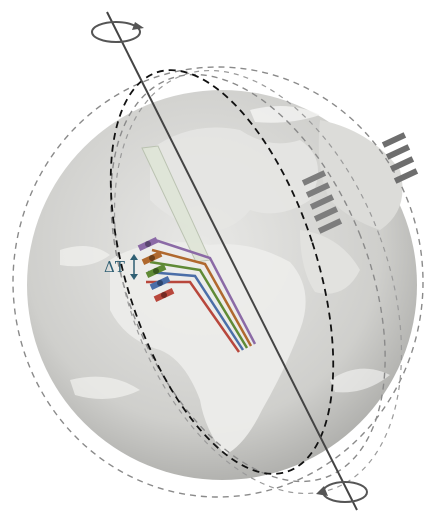 The width and height of the screenshot is (430, 516). Describe the element at coordinates (114, 267) in the screenshot. I see `delta-t-label: ΔT` at that location.